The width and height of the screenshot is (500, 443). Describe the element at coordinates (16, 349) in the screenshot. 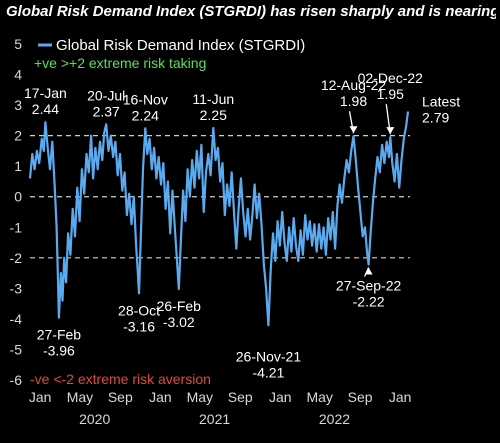

I see `y-tick-label: -5` at that location.